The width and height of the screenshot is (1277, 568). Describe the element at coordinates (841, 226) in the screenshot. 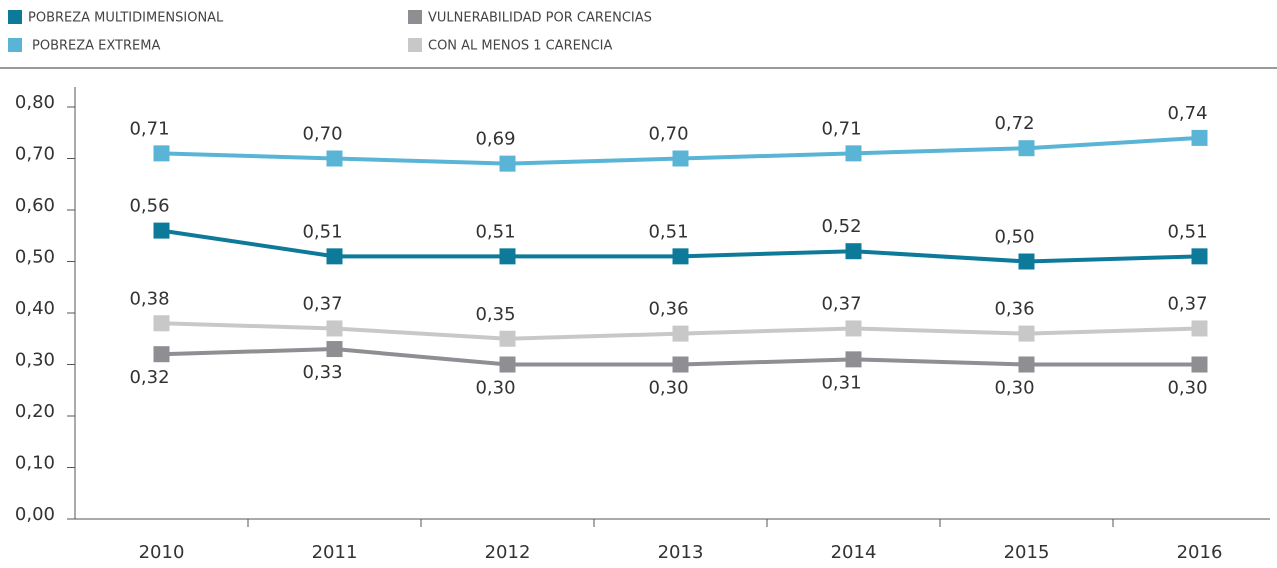

I see `value-label: 0,52` at that location.